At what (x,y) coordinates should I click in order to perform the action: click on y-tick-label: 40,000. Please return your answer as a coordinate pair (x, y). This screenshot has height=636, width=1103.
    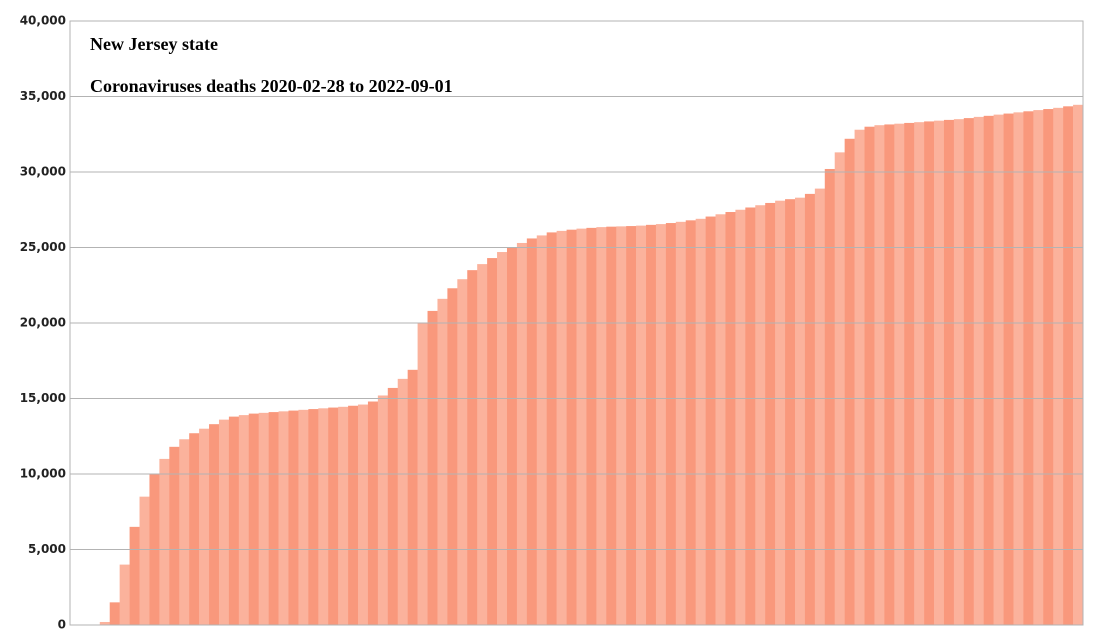
    Looking at the image, I should click on (43, 21).